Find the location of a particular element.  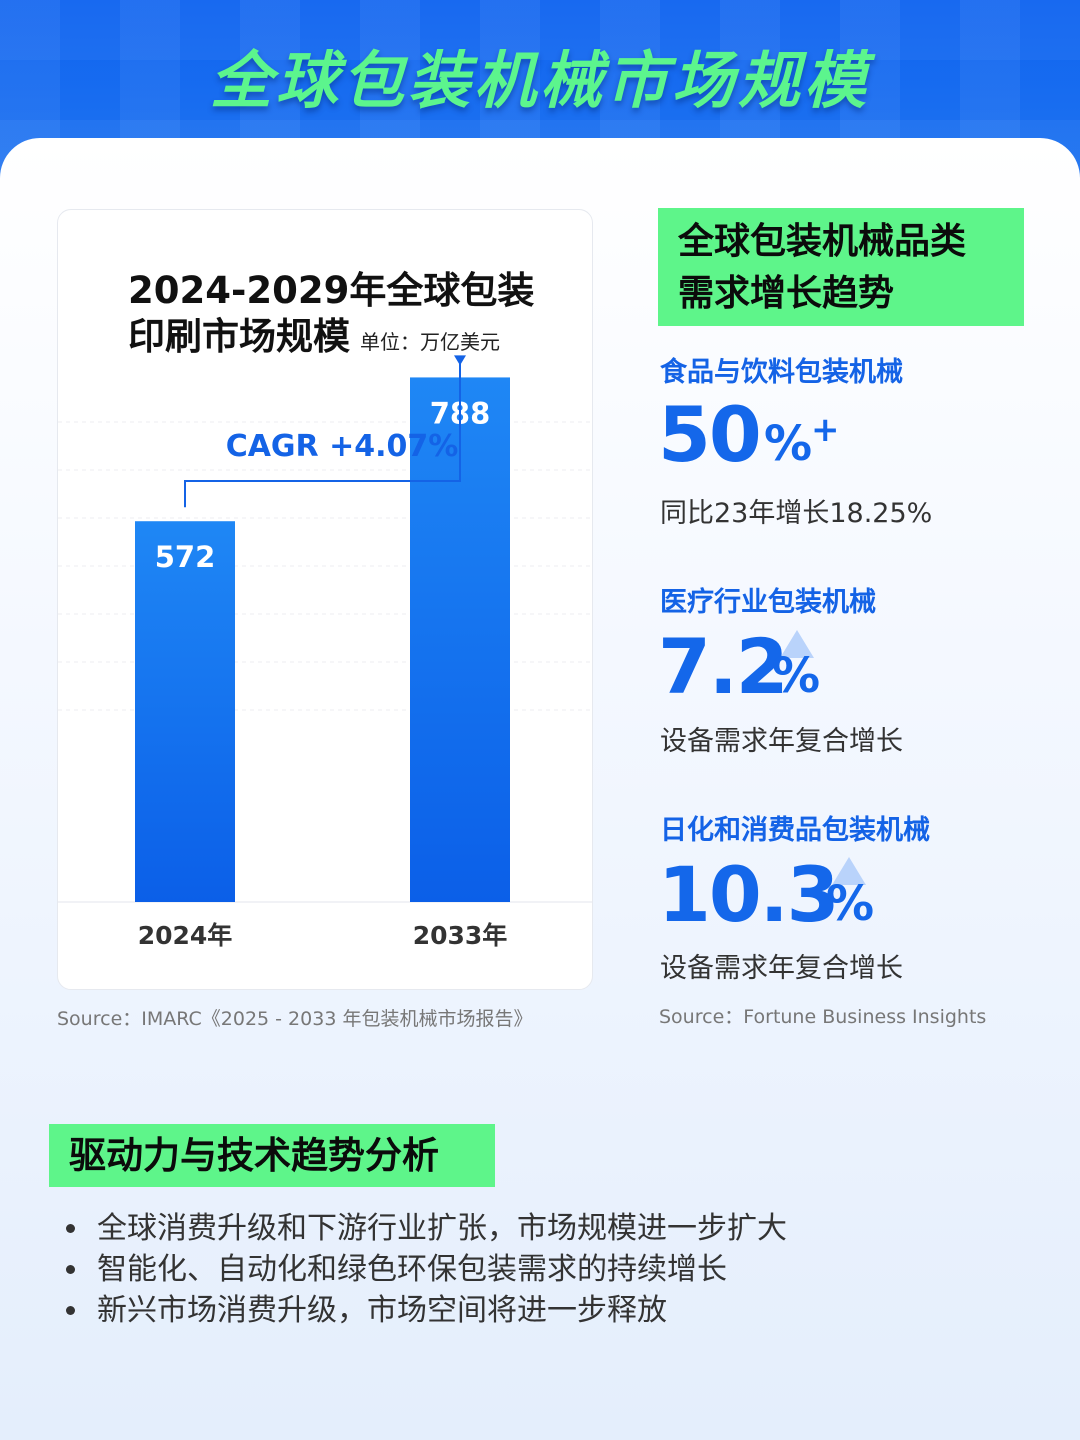

bar-value-label: 572 is located at coordinates (185, 557).